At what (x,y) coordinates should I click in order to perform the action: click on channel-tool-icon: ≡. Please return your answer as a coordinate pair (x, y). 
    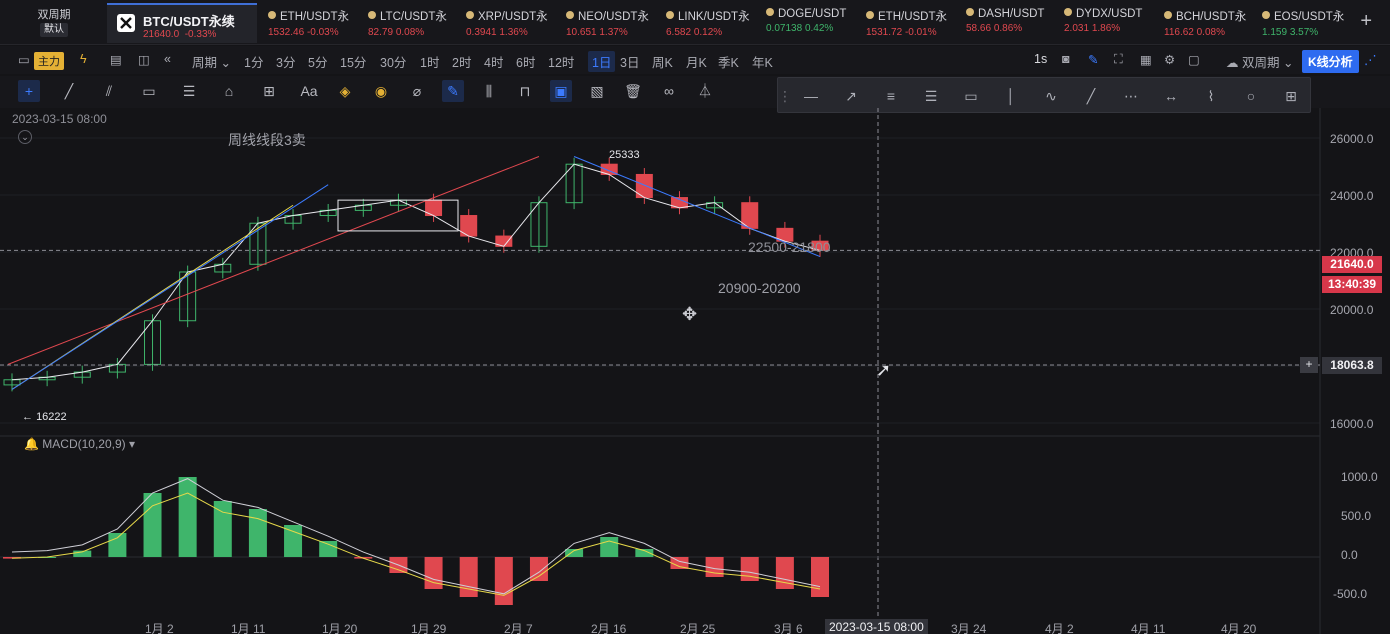
    Looking at the image, I should click on (891, 96).